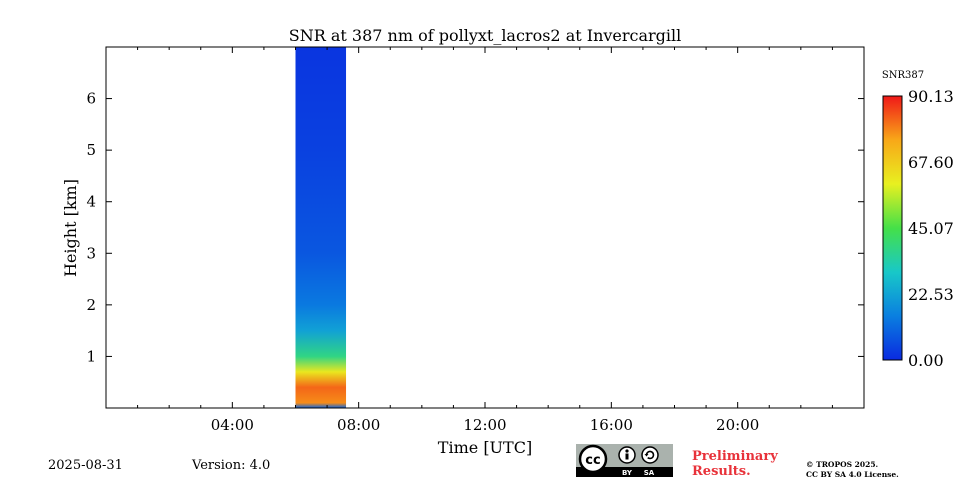  What do you see at coordinates (91, 150) in the screenshot?
I see `y-tick-label: 5` at bounding box center [91, 150].